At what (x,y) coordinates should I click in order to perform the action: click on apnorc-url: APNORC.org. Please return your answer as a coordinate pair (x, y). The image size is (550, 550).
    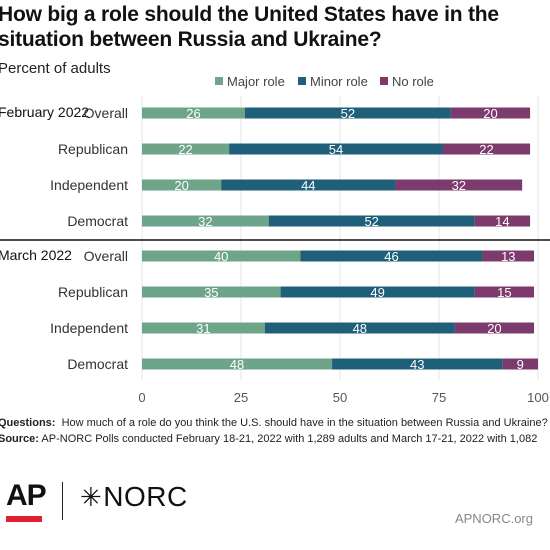
    Looking at the image, I should click on (493, 518).